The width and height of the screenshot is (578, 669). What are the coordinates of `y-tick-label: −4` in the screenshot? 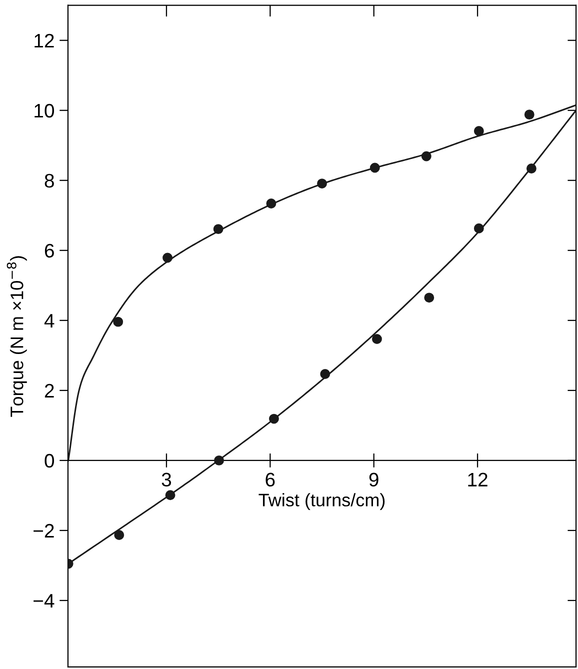 It's located at (44, 601).